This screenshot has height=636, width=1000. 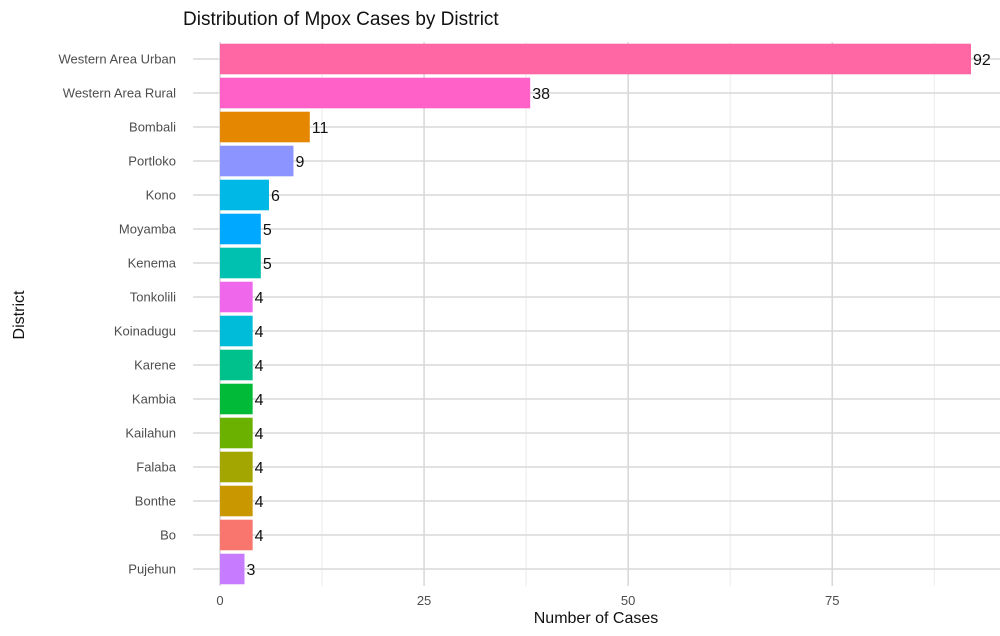 What do you see at coordinates (145, 331) in the screenshot?
I see `y-tick-label: Koinadugu` at bounding box center [145, 331].